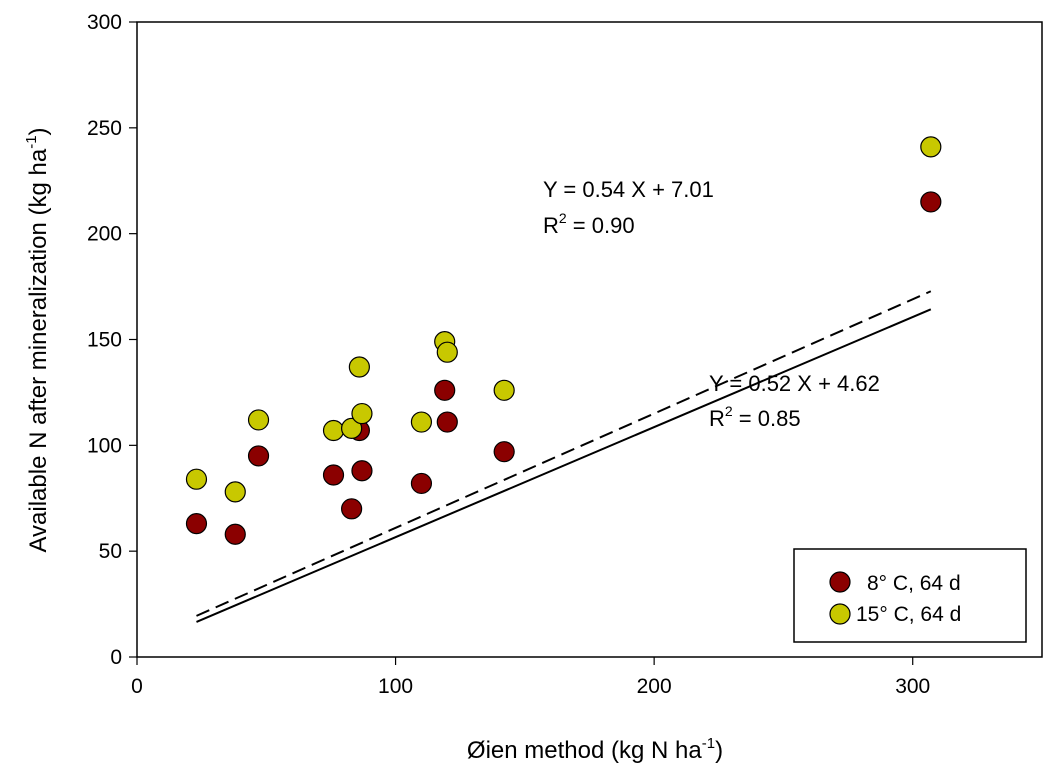 The image size is (1051, 767). I want to click on legend-marker-8c, so click(840, 582).